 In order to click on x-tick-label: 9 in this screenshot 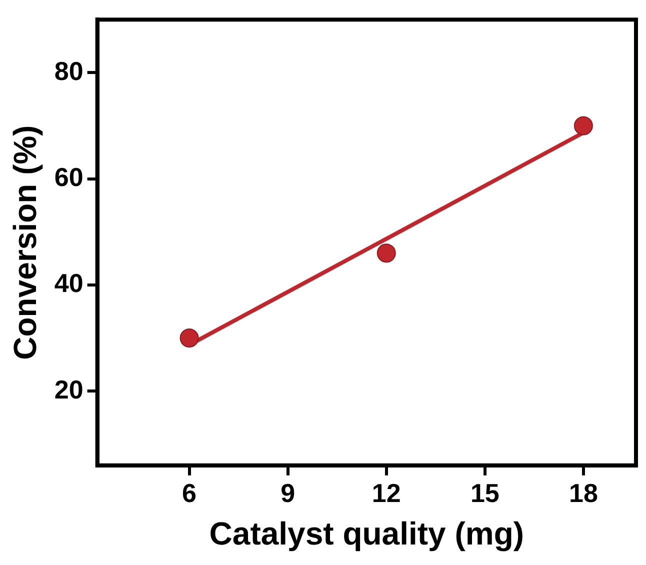, I will do `click(288, 493)`.